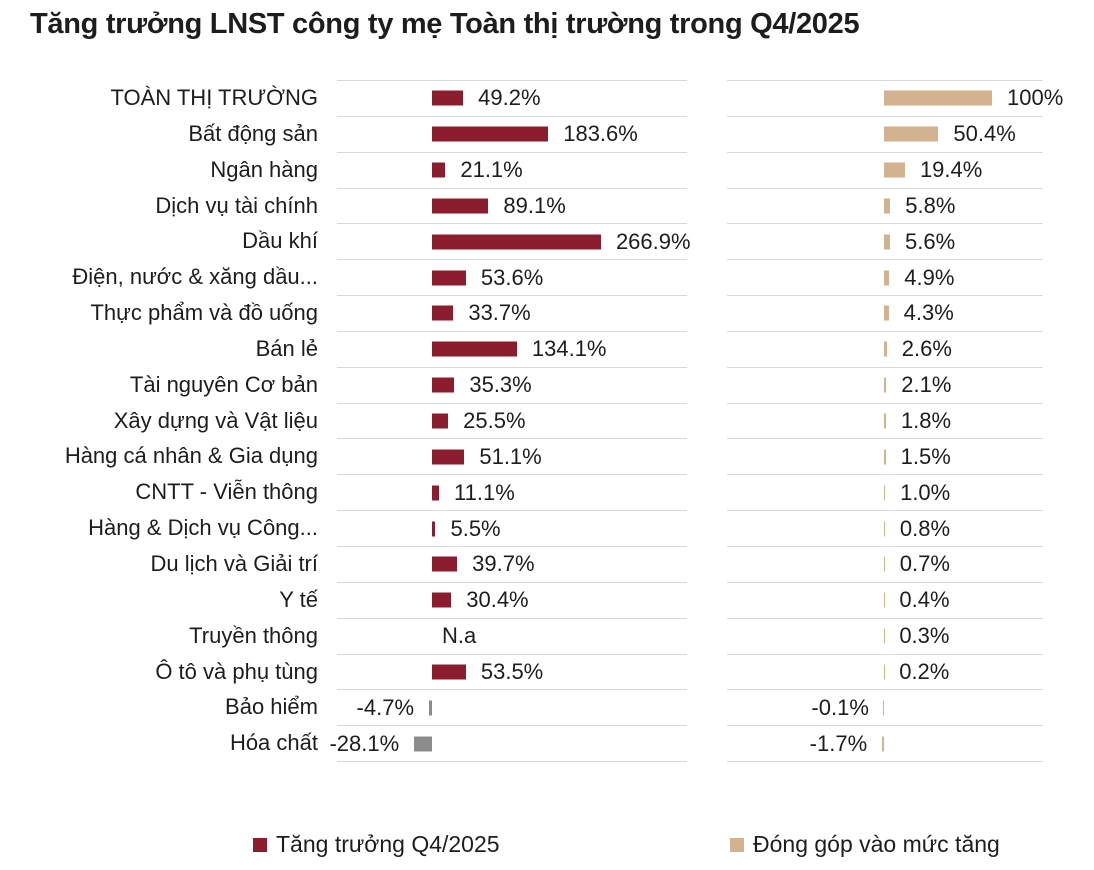  I want to click on contribution-plot-cell: 2.1%, so click(885, 384).